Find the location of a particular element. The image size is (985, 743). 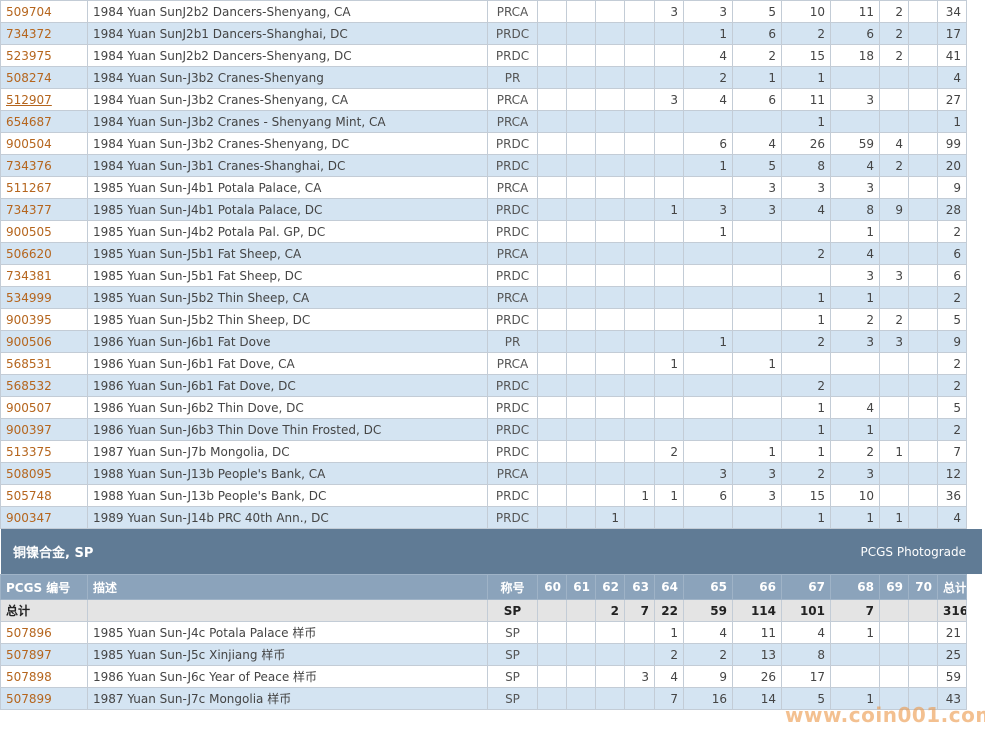

photograde-label: PCGS Photograde is located at coordinates (913, 551).